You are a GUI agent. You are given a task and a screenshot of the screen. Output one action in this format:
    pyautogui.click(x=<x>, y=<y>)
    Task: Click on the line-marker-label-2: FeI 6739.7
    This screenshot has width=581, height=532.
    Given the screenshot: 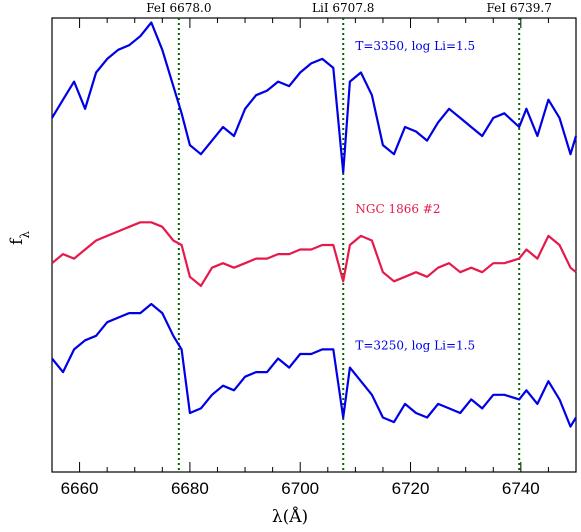 What is the action you would take?
    pyautogui.click(x=519, y=8)
    